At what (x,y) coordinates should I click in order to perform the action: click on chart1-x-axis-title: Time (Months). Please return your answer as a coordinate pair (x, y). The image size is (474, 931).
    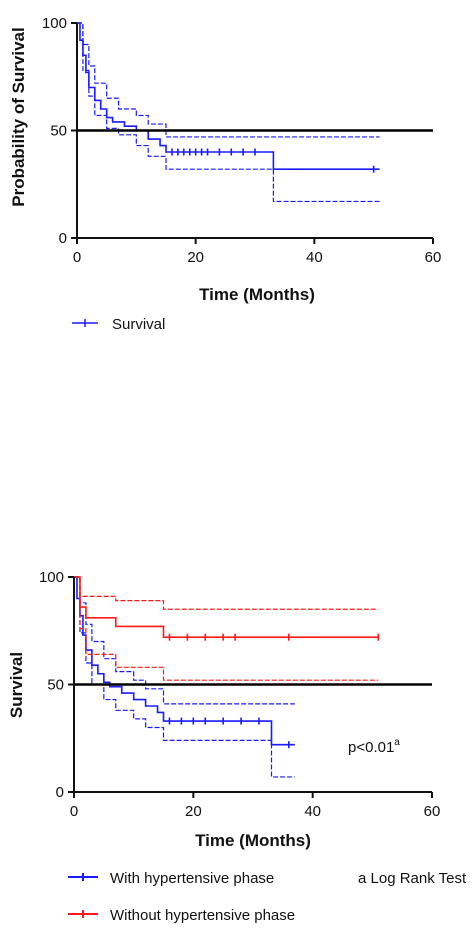
    Looking at the image, I should click on (257, 294).